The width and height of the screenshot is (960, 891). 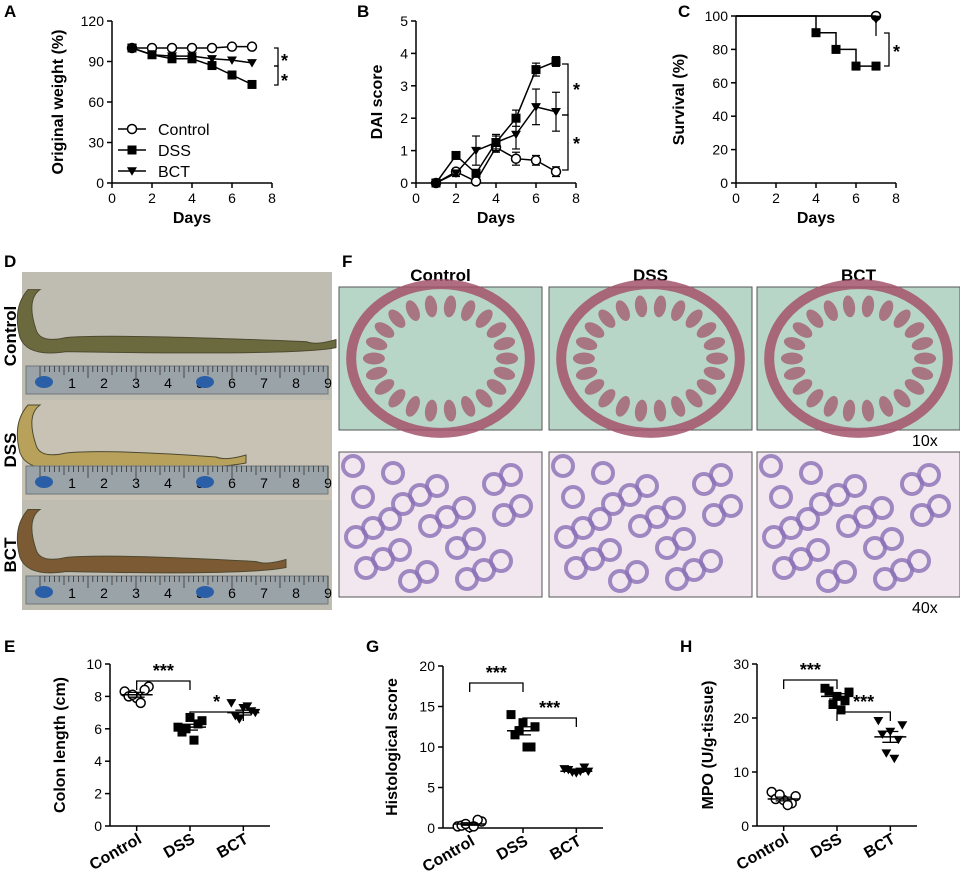 What do you see at coordinates (176, 321) in the screenshot?
I see `colon-tissue` at bounding box center [176, 321].